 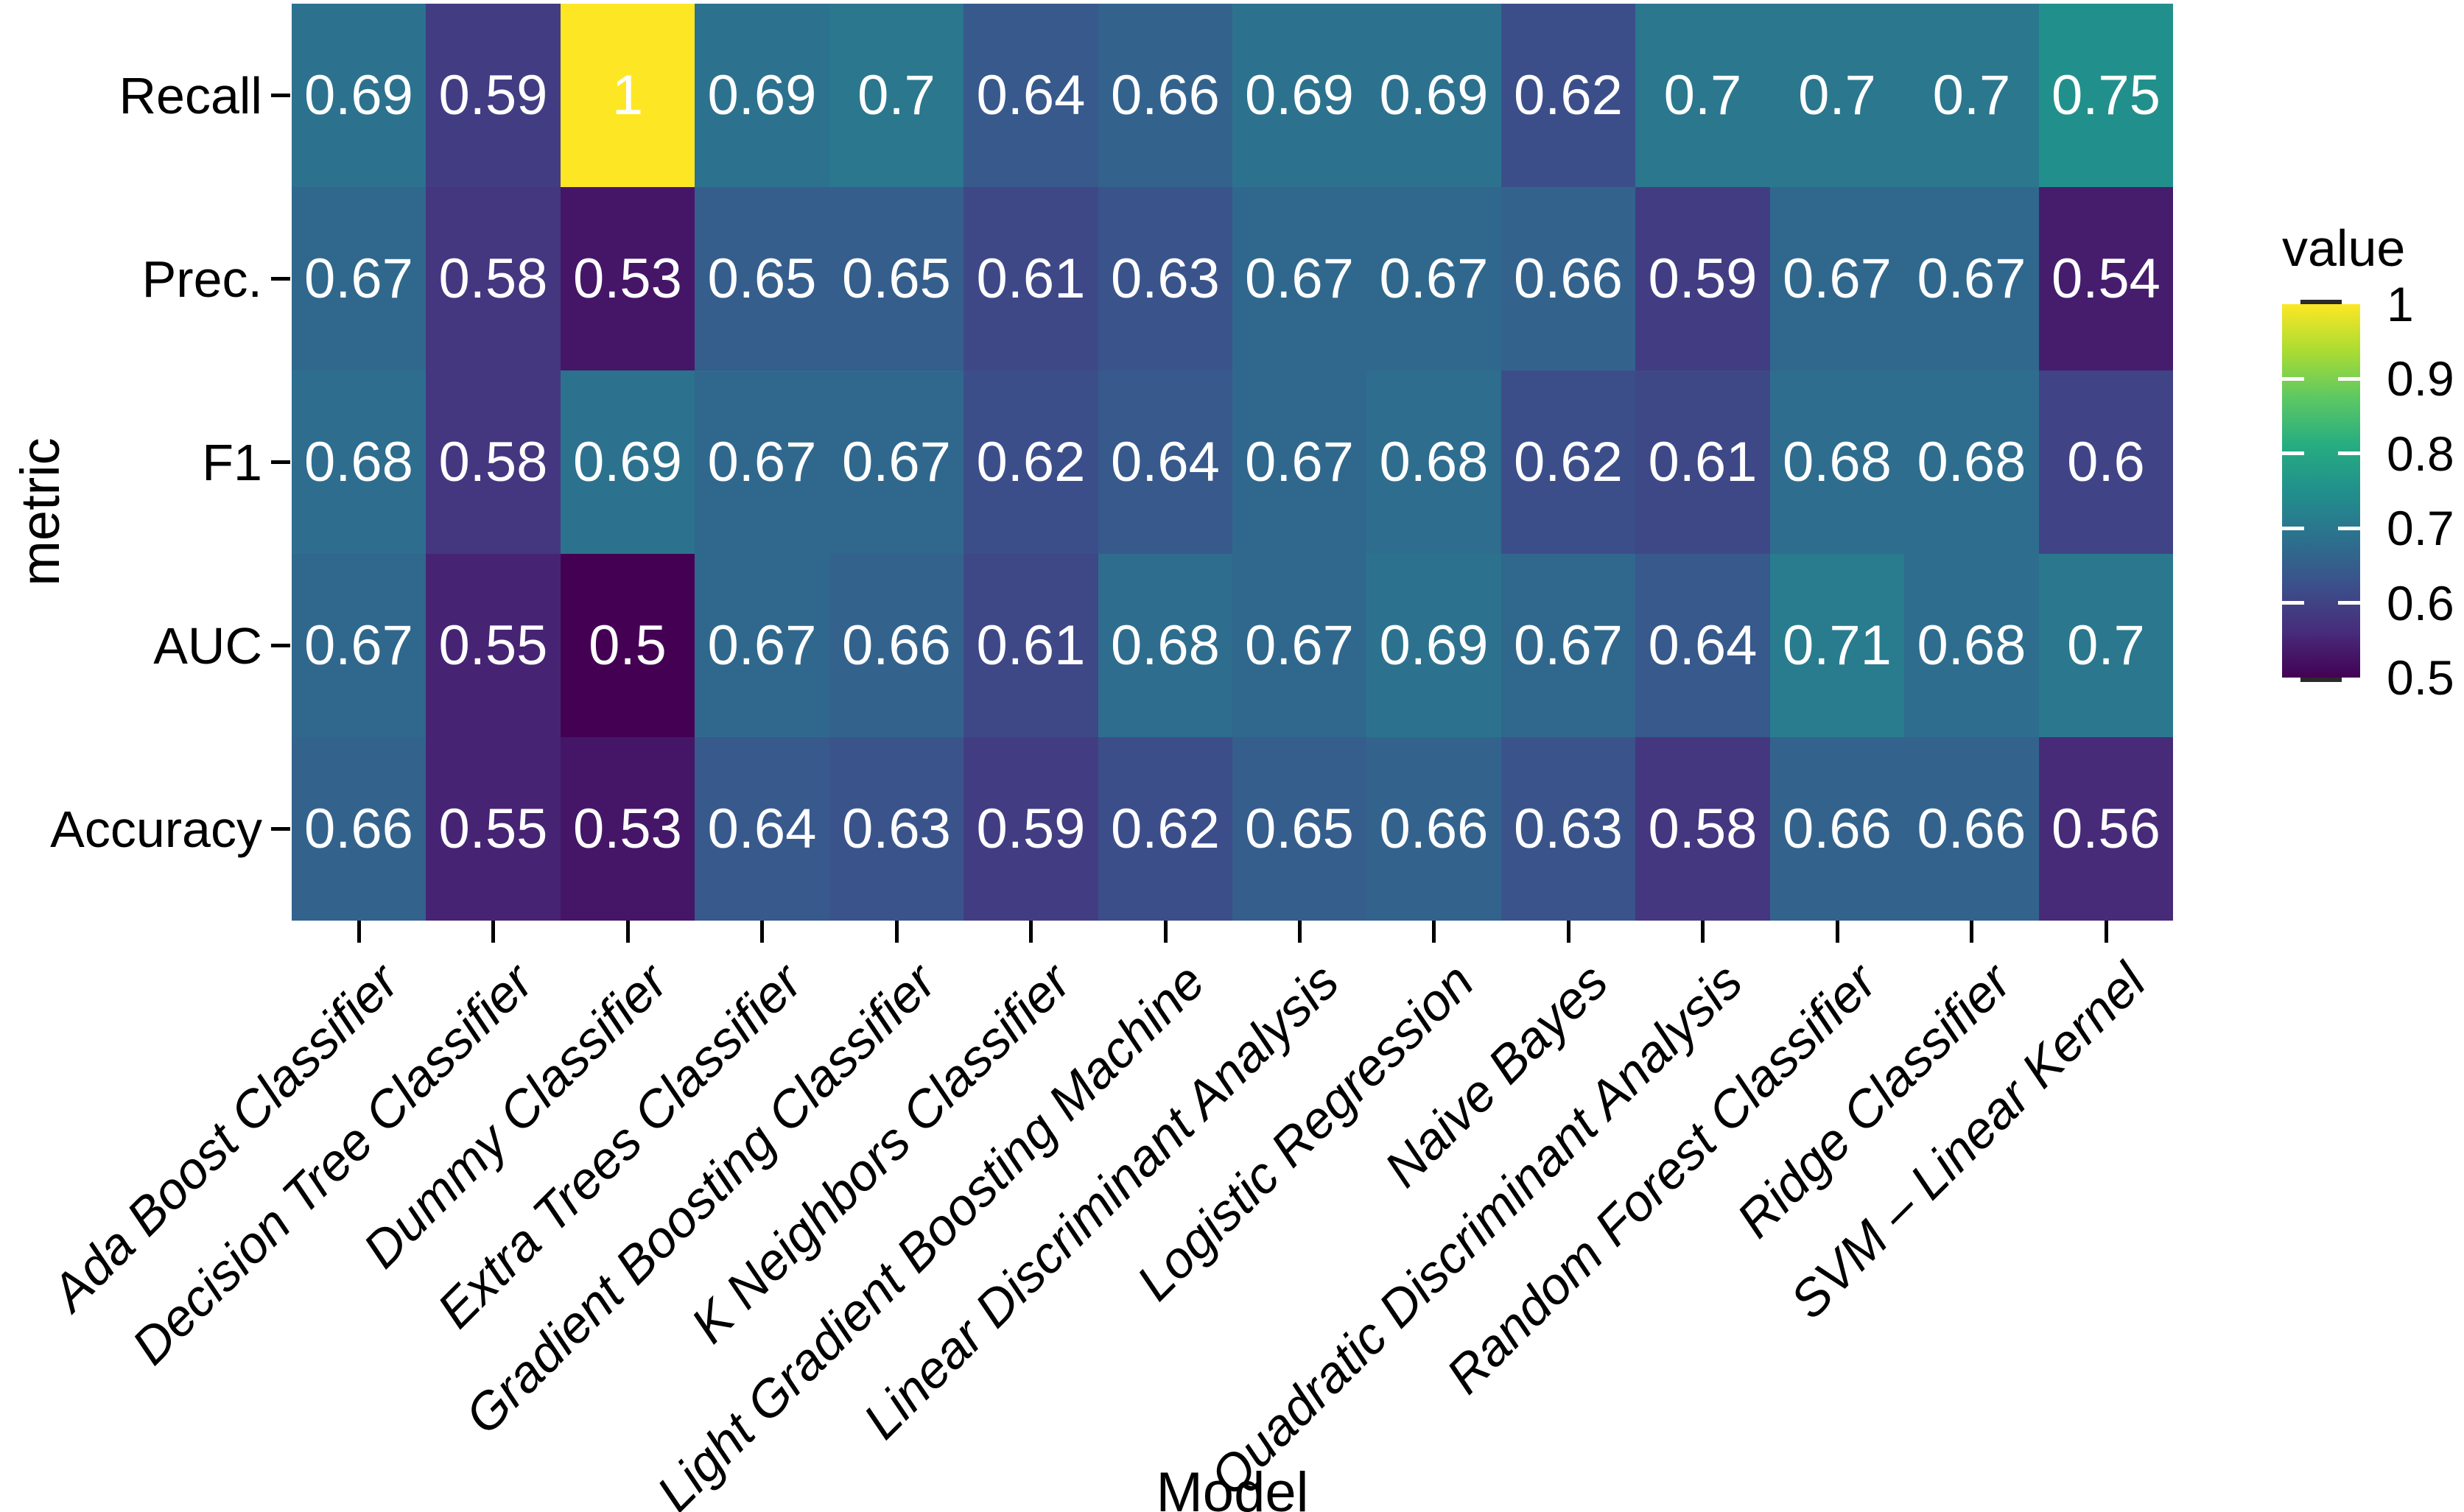 What do you see at coordinates (2420, 379) in the screenshot?
I see `legend-tick-label: 0.9` at bounding box center [2420, 379].